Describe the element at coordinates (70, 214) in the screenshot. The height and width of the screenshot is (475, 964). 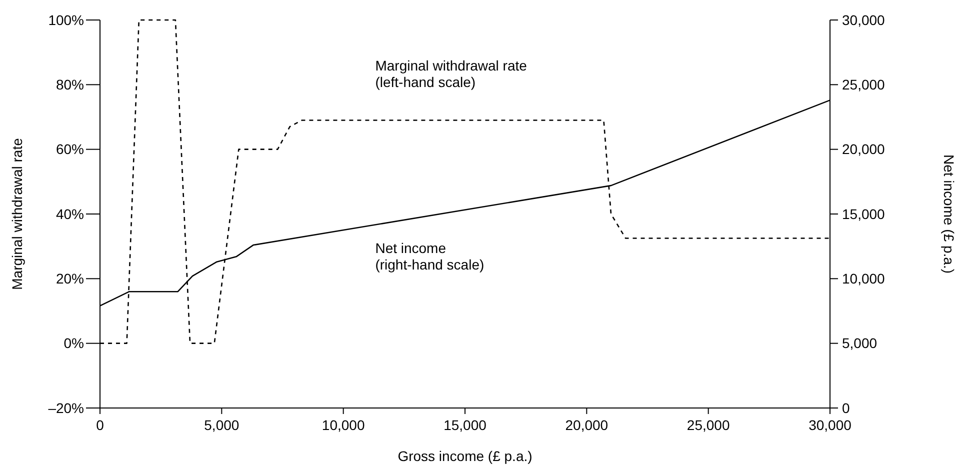
I see `y-tick-label: 40%` at that location.